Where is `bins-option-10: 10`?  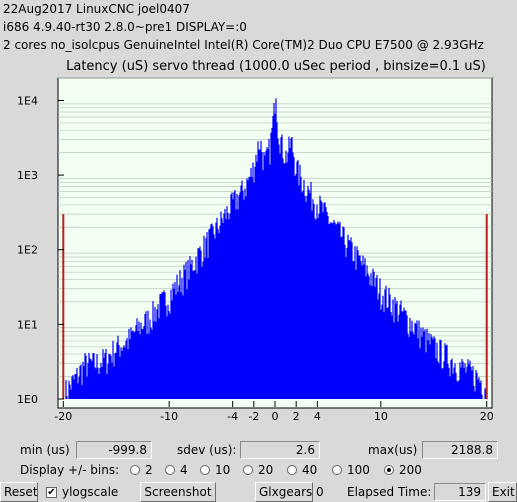
bins-option-10: 10 is located at coordinates (215, 470).